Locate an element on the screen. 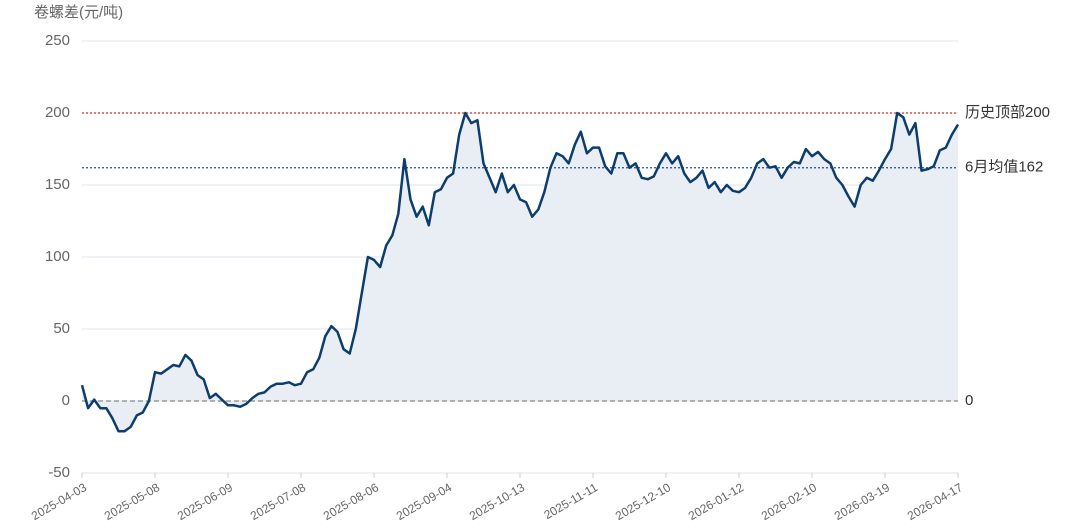 The width and height of the screenshot is (1080, 531). x-tick-label: 2025-04-03 is located at coordinates (59, 501).